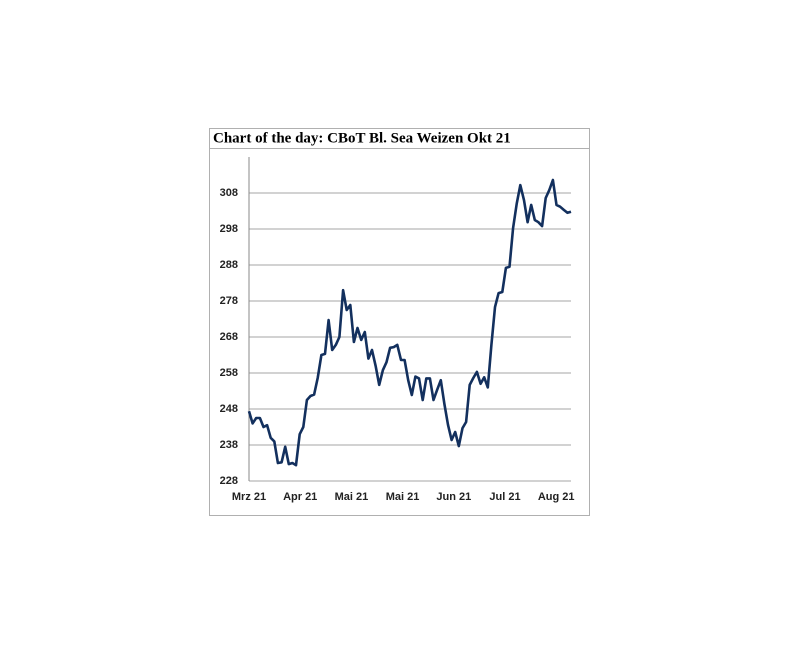 The width and height of the screenshot is (800, 646). What do you see at coordinates (229, 229) in the screenshot?
I see `y-tick-label: 298` at bounding box center [229, 229].